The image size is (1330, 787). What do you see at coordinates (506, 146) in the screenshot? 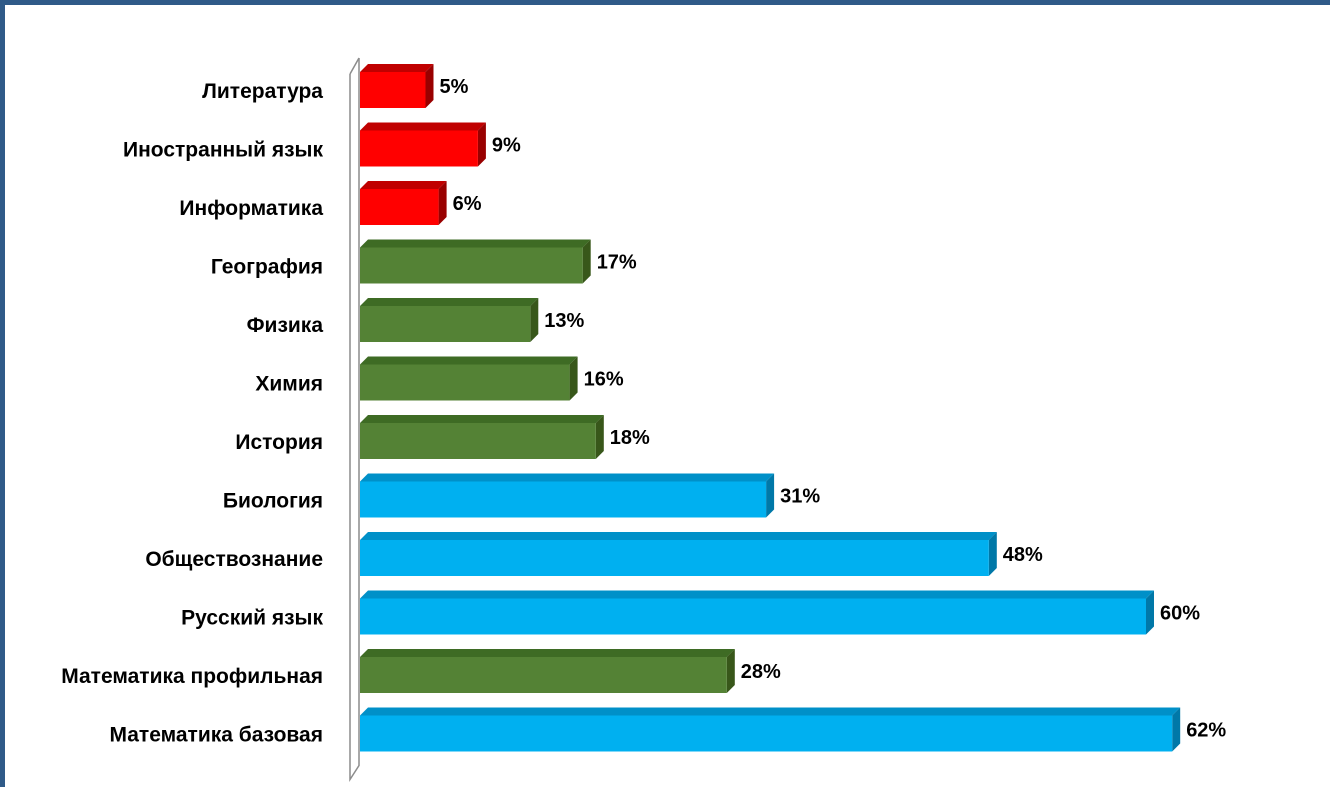
I see `data-label: 9%` at bounding box center [506, 146].